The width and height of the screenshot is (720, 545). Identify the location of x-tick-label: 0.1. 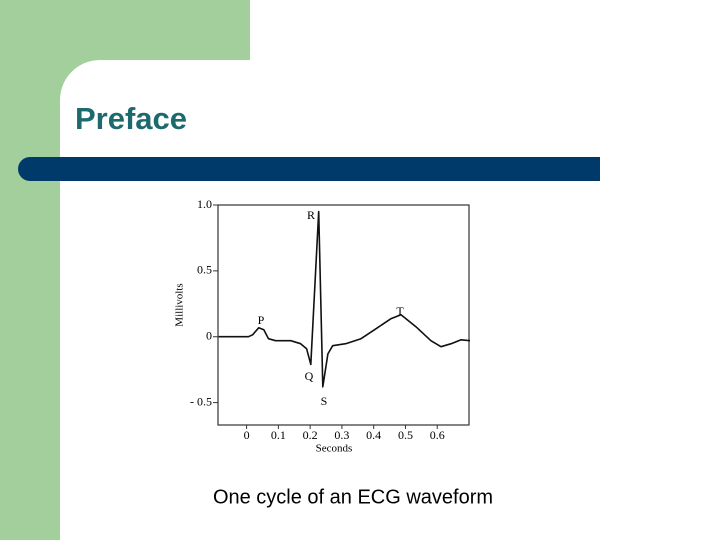
(278, 435).